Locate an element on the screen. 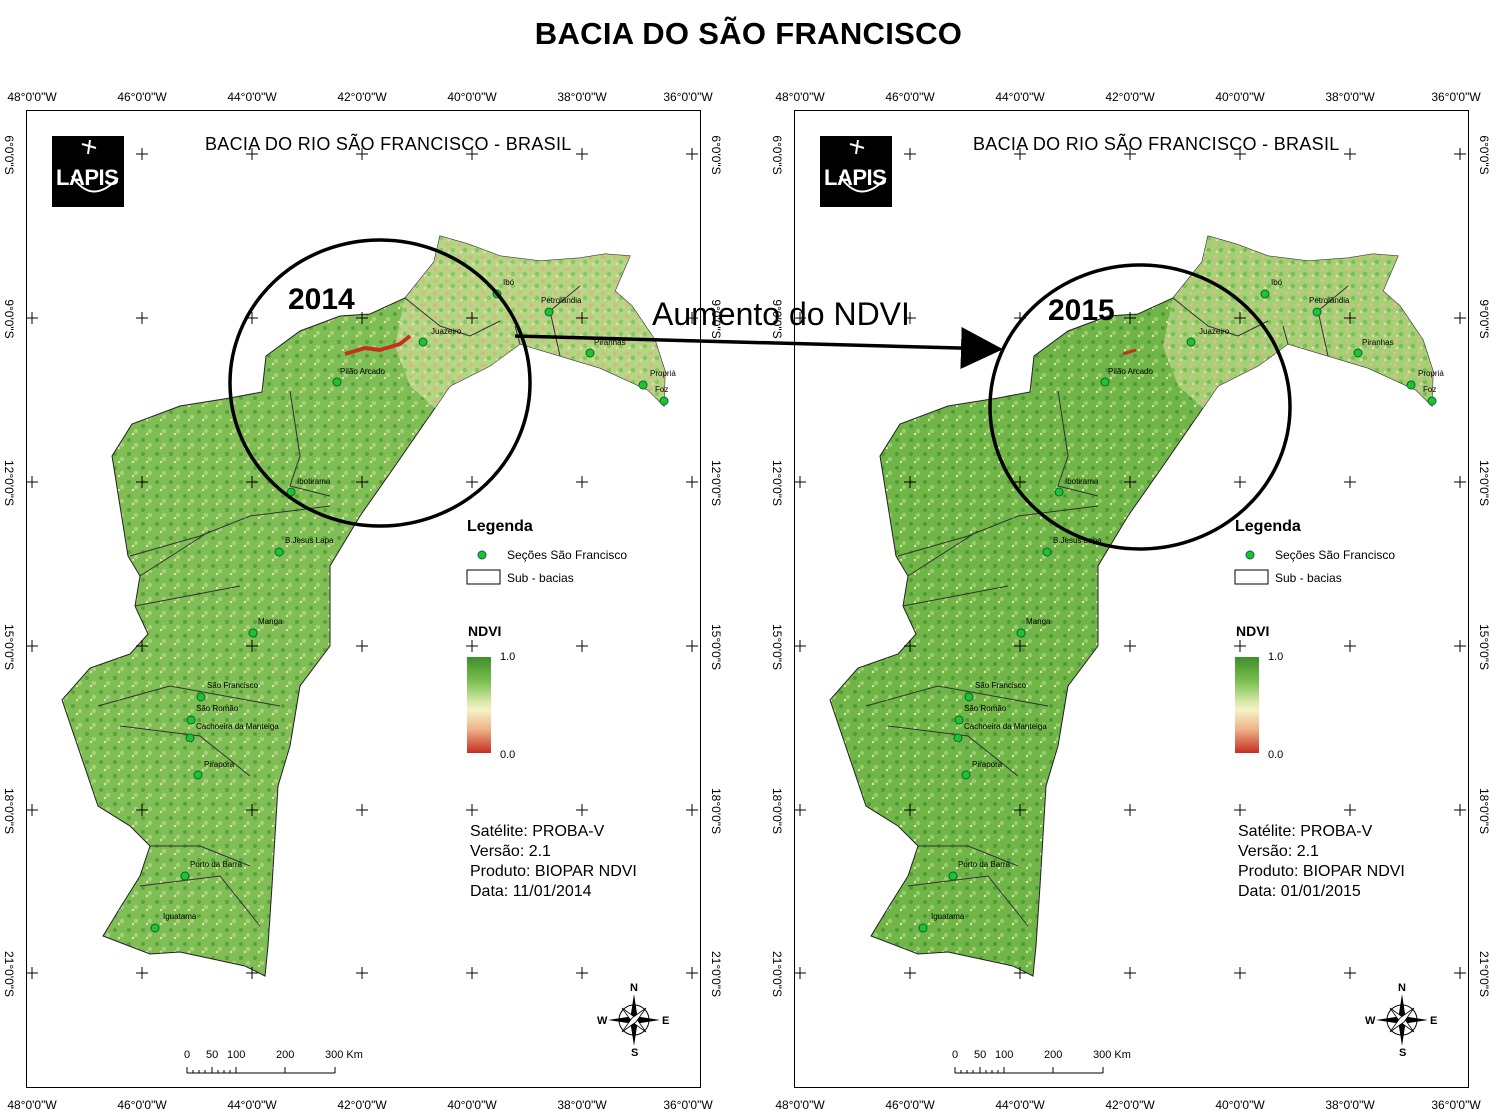 The image size is (1497, 1115). year-label-2015: 2015 is located at coordinates (1081, 310).